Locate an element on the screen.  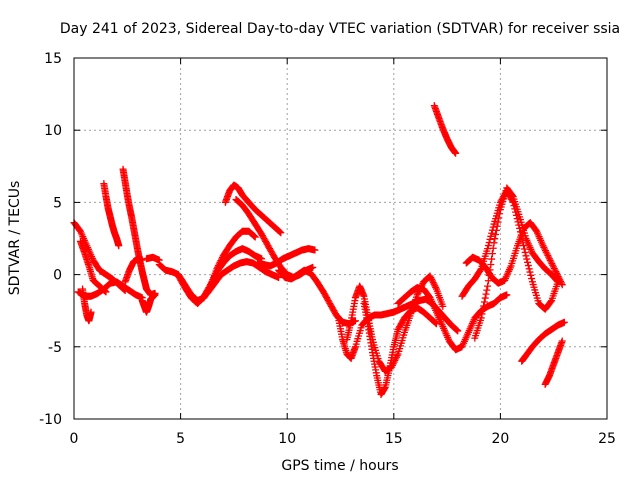
series-arc7 is located at coordinates (133, 270).